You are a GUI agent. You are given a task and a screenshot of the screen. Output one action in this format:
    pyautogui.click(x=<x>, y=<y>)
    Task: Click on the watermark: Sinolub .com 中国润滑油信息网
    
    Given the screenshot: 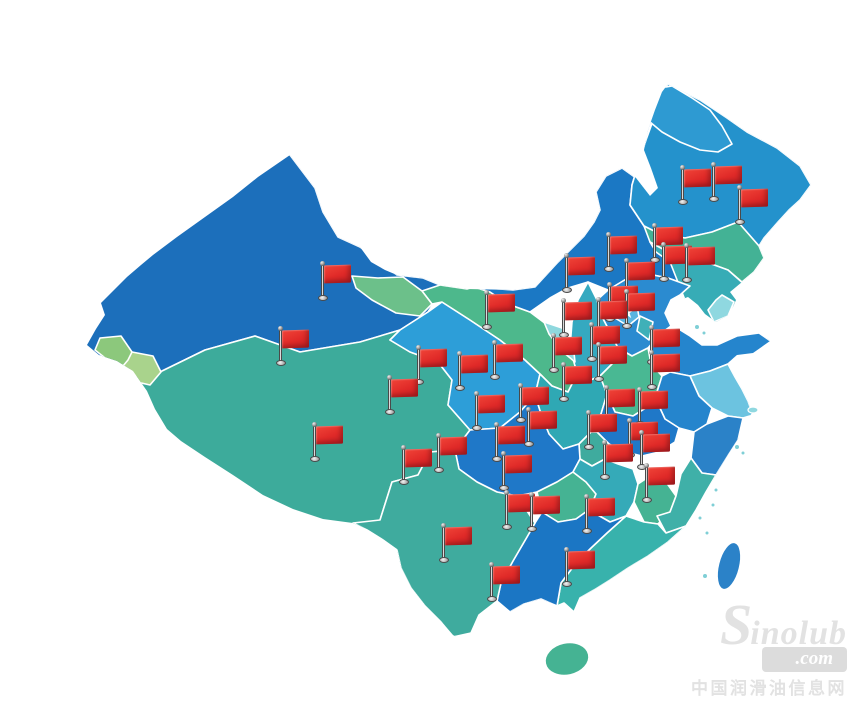 What is the action you would take?
    pyautogui.click(x=769, y=647)
    